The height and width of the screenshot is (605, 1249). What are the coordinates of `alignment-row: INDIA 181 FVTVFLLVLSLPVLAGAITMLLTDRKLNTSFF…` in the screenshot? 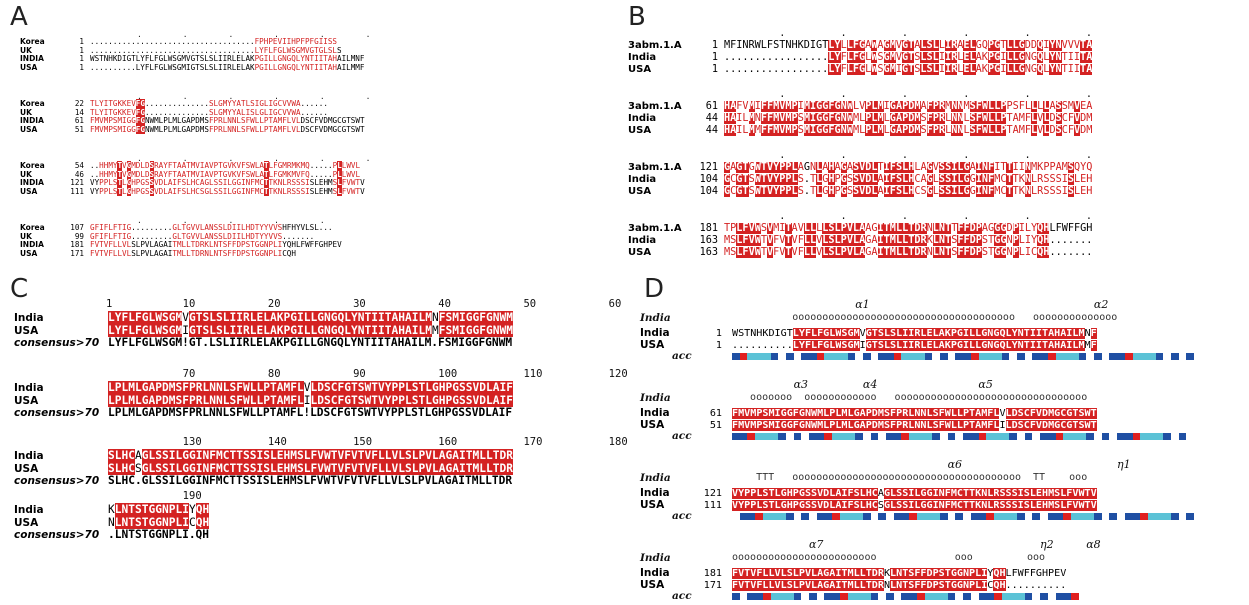 It's located at (171, 245).